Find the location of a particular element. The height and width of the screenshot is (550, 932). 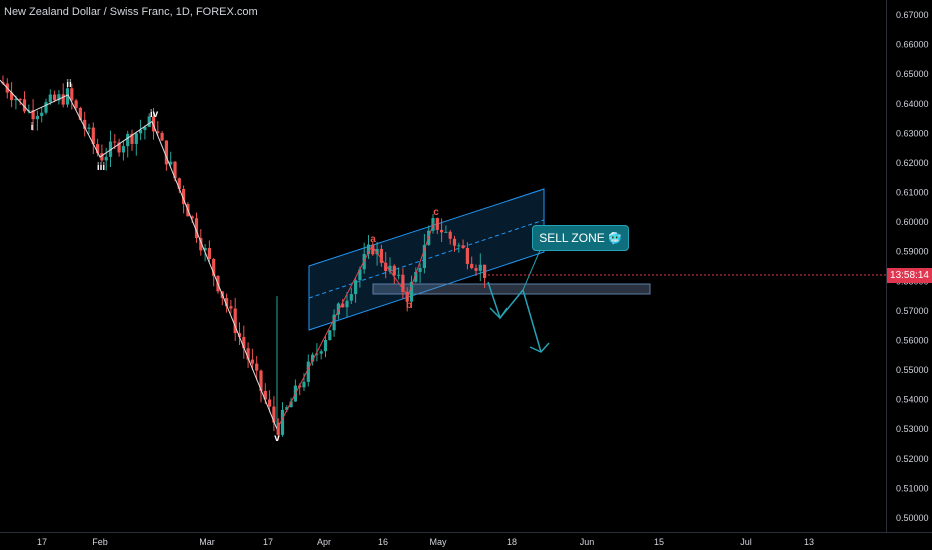

price-axis-label: 0.53000 is located at coordinates (912, 429).